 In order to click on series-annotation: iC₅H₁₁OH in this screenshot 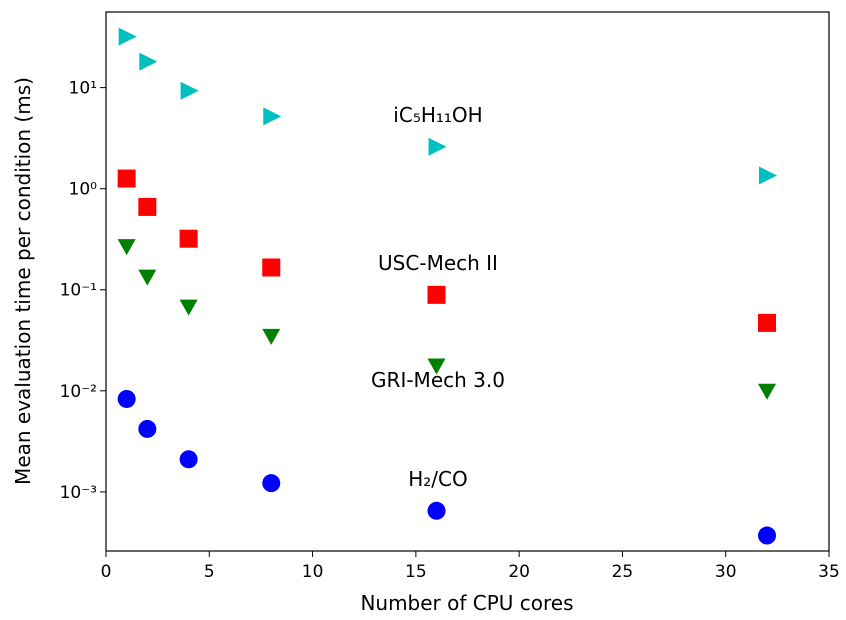, I will do `click(437, 115)`.